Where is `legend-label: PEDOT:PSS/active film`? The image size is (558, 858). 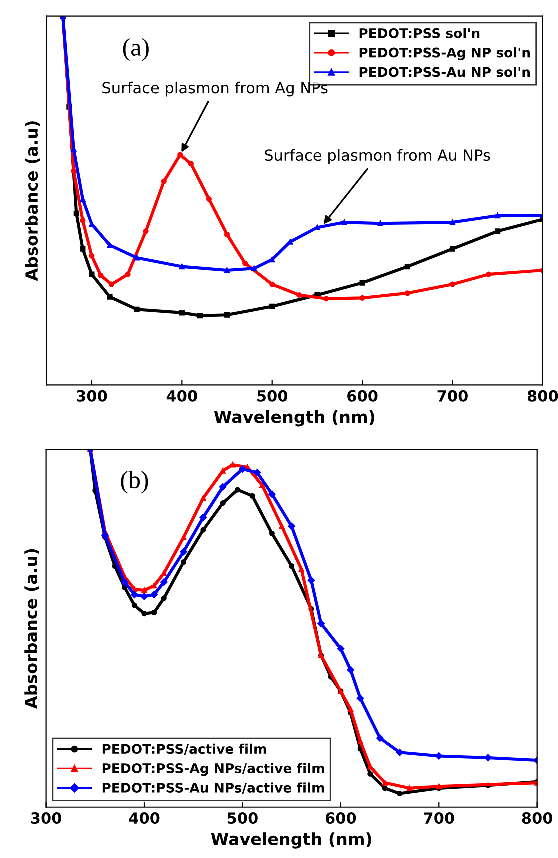 legend-label: PEDOT:PSS/active film is located at coordinates (184, 750).